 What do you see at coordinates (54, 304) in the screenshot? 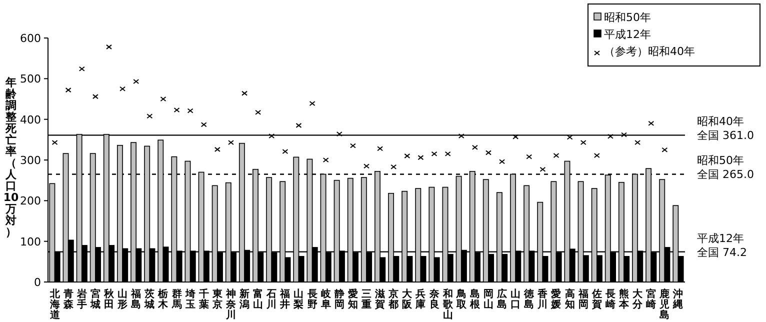
I see `x-tick-label: 北海道` at bounding box center [54, 304].